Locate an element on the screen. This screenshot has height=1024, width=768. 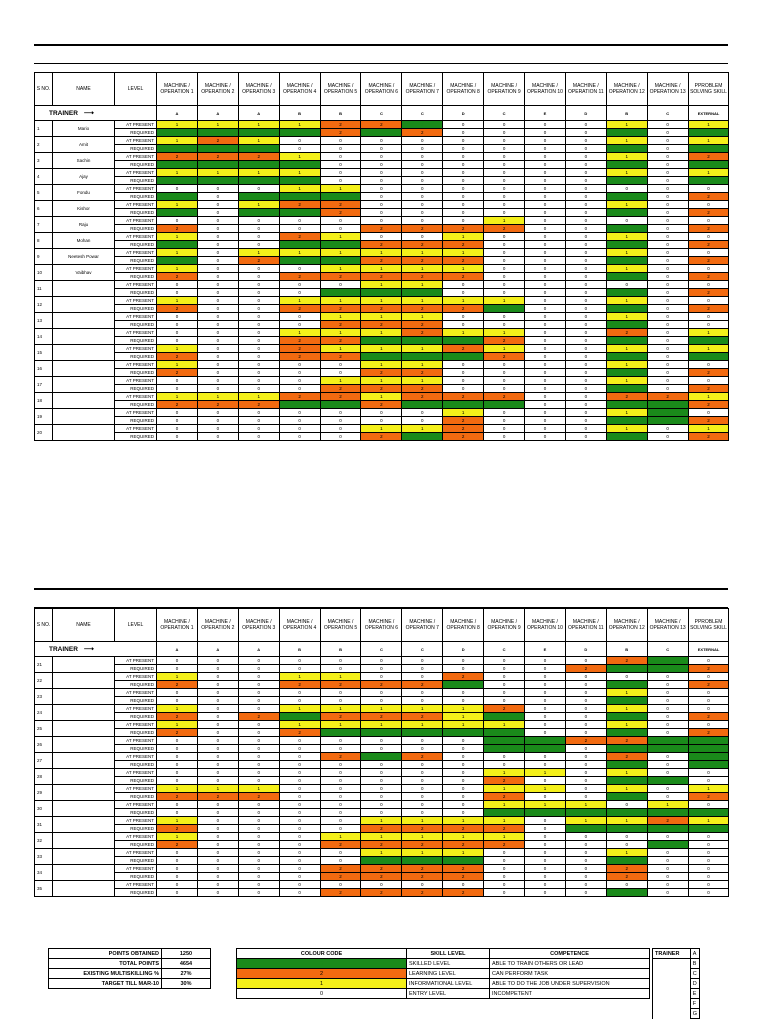
employee-name: Fondu is located at coordinates (83, 192).